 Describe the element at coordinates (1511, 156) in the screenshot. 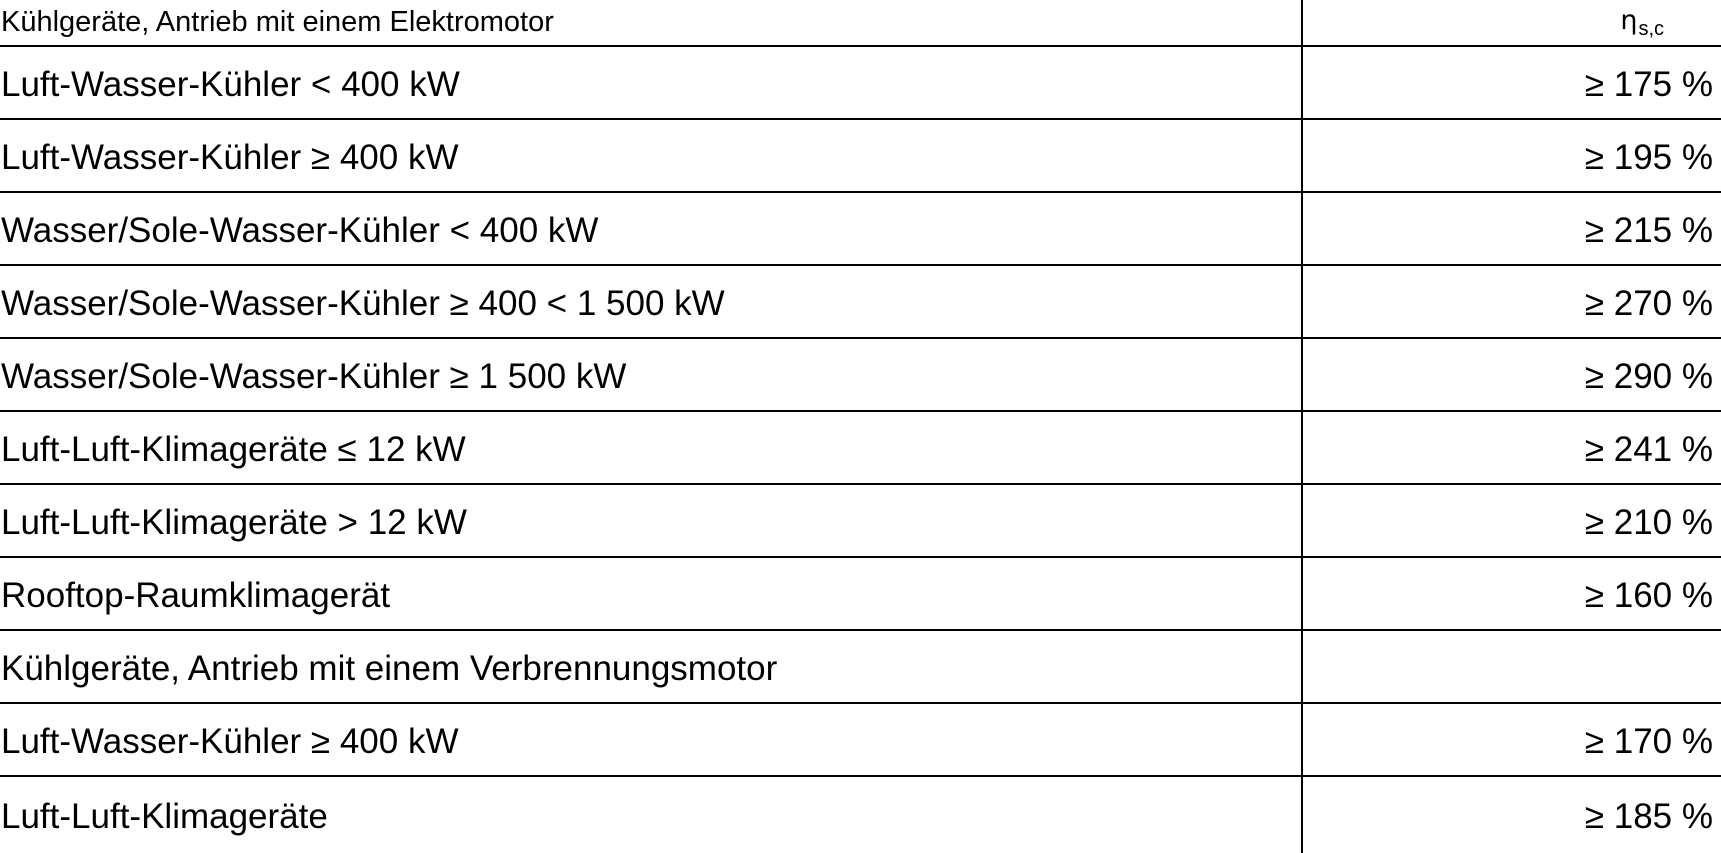

I see `row-value: ≥ 195 %` at that location.